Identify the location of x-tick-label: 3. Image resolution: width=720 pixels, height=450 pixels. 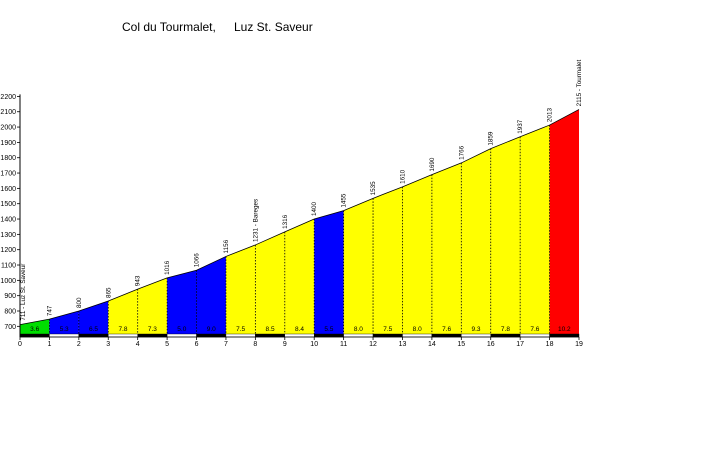
(108, 344).